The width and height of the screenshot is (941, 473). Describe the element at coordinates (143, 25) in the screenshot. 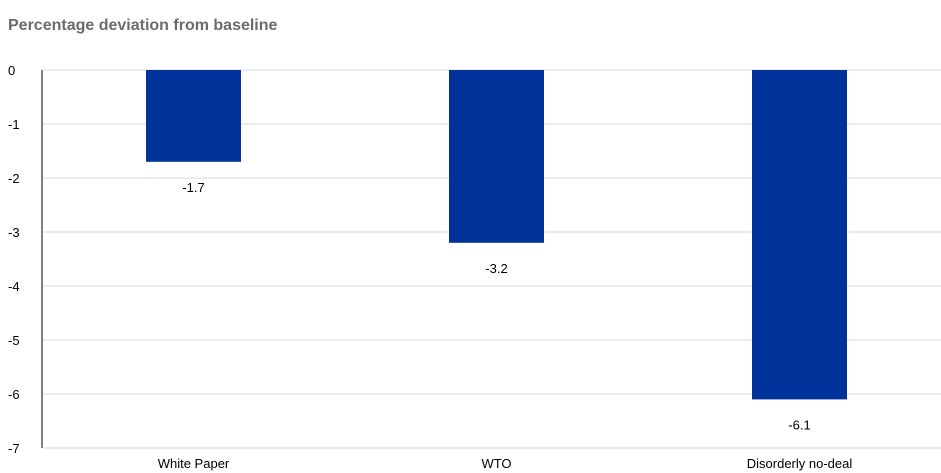

I see `chart-title: Percentage deviation from baseline` at that location.